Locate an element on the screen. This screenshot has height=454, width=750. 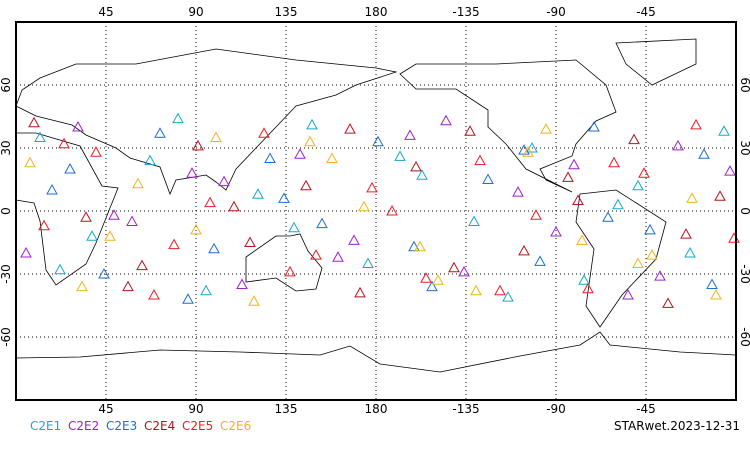
africa is located at coordinates (67, 209).